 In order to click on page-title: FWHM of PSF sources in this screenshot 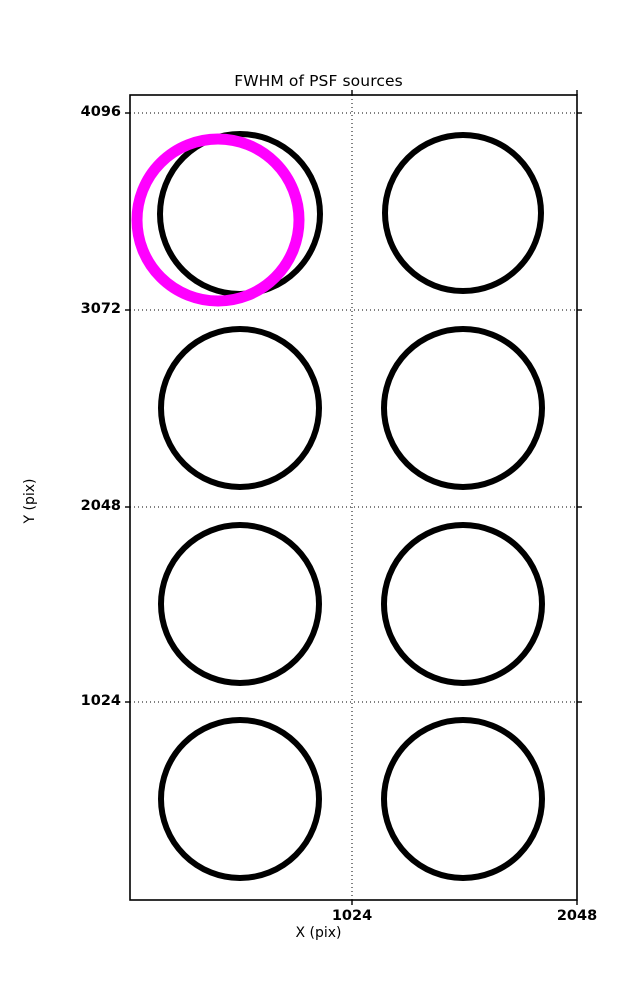, I will do `click(318, 81)`.